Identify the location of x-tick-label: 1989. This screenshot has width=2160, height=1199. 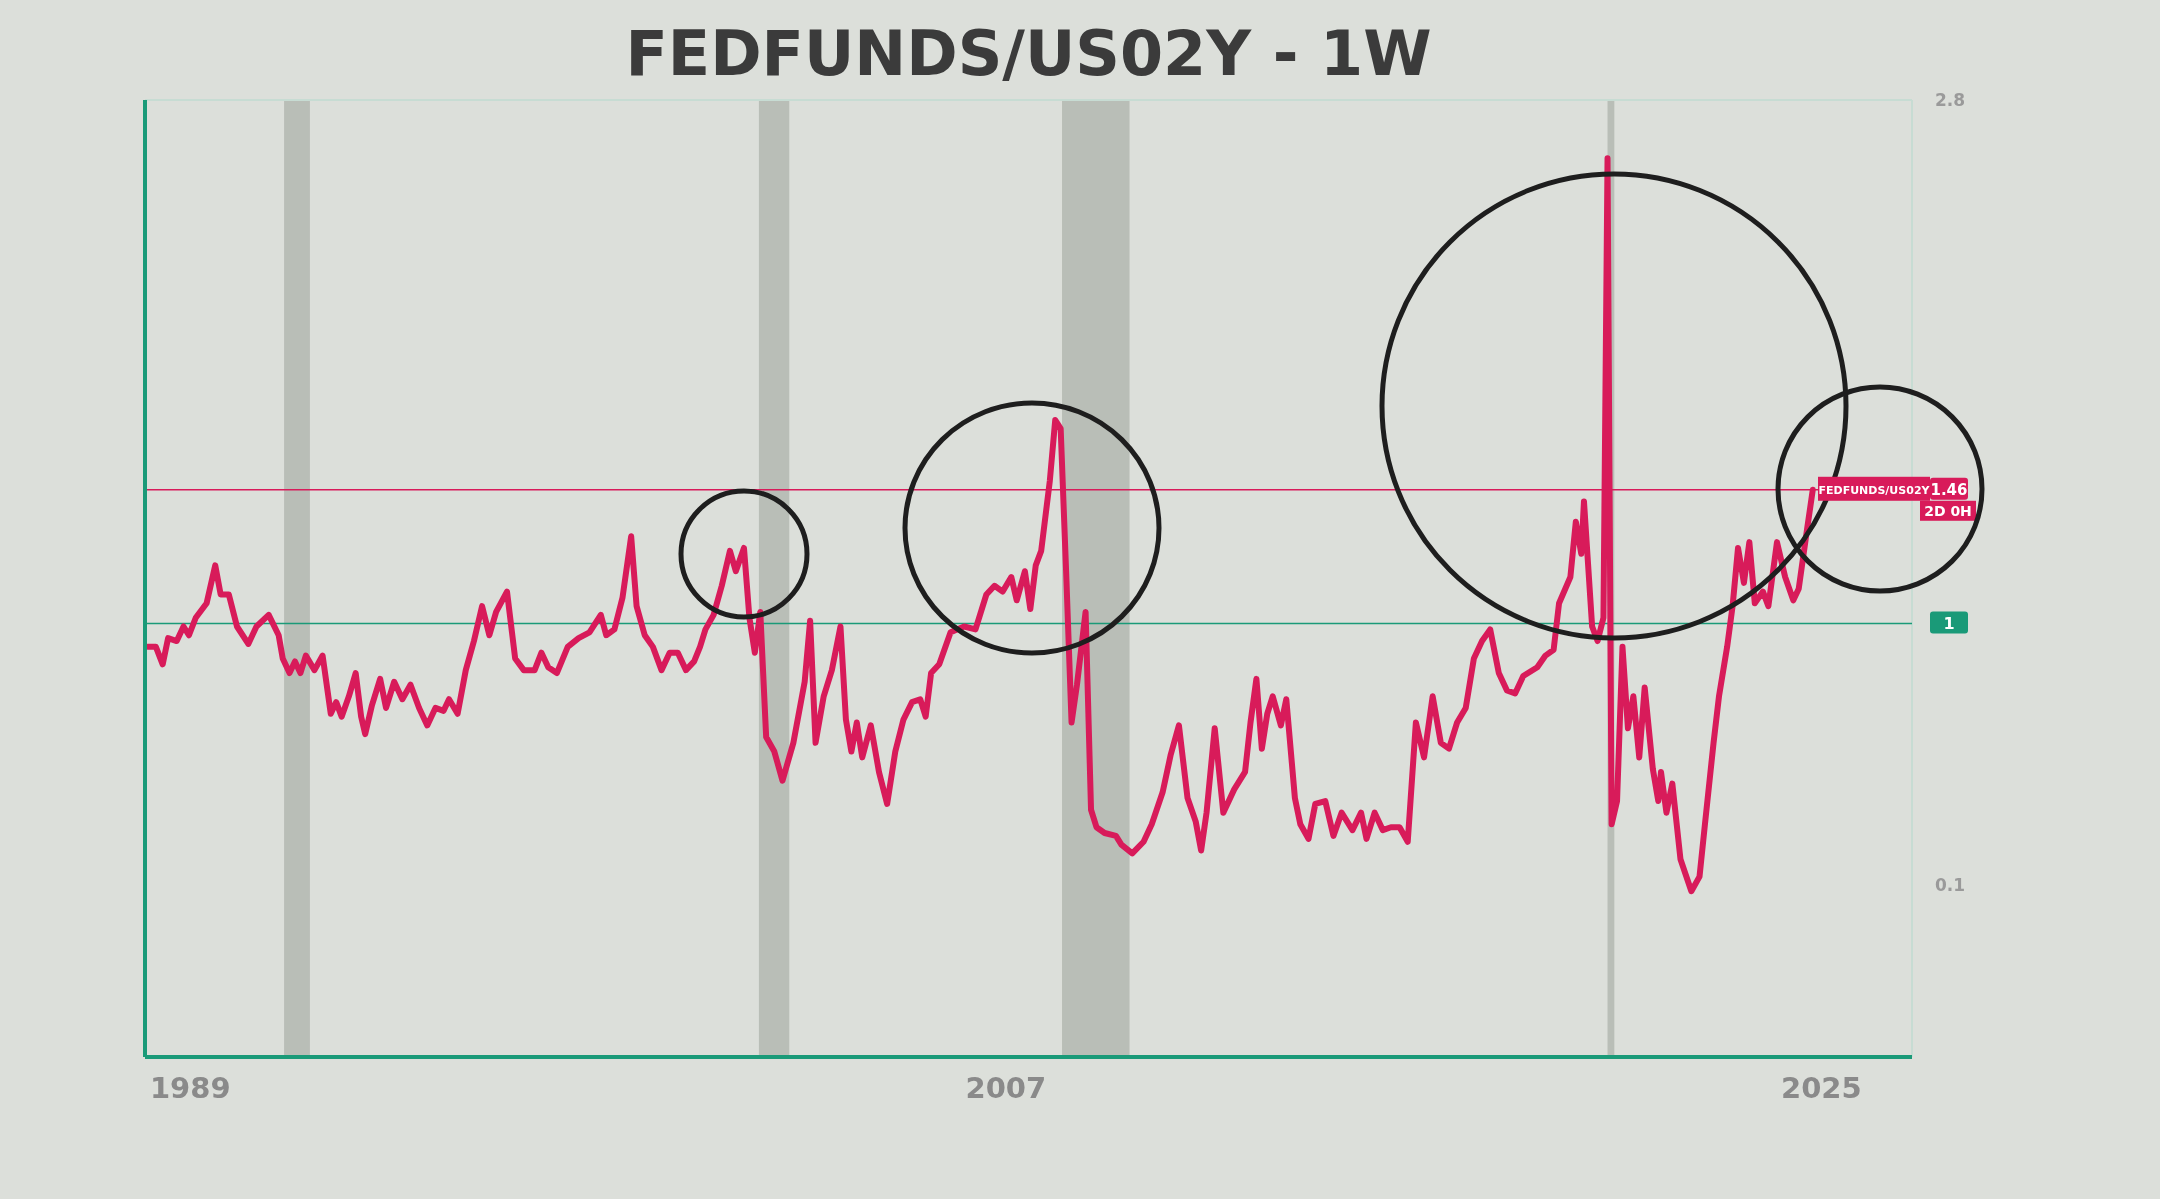
(190, 1088).